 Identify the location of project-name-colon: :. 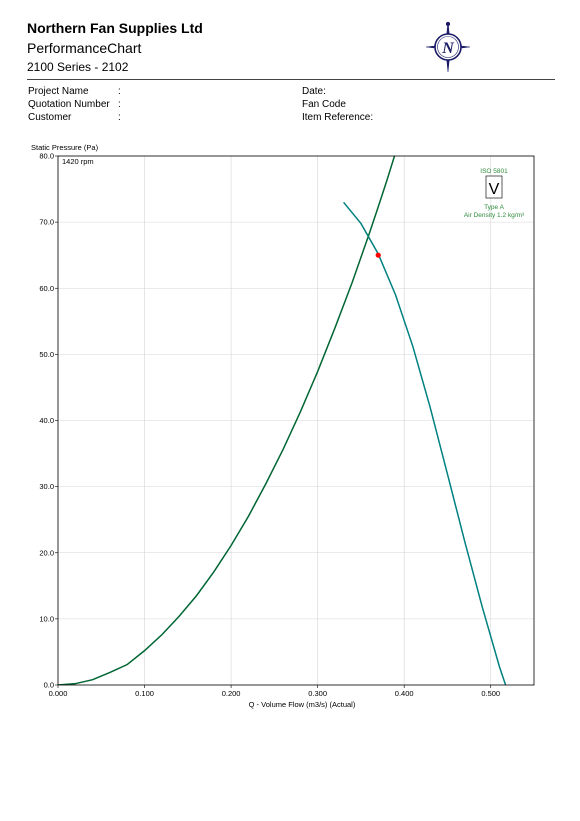
(119, 91).